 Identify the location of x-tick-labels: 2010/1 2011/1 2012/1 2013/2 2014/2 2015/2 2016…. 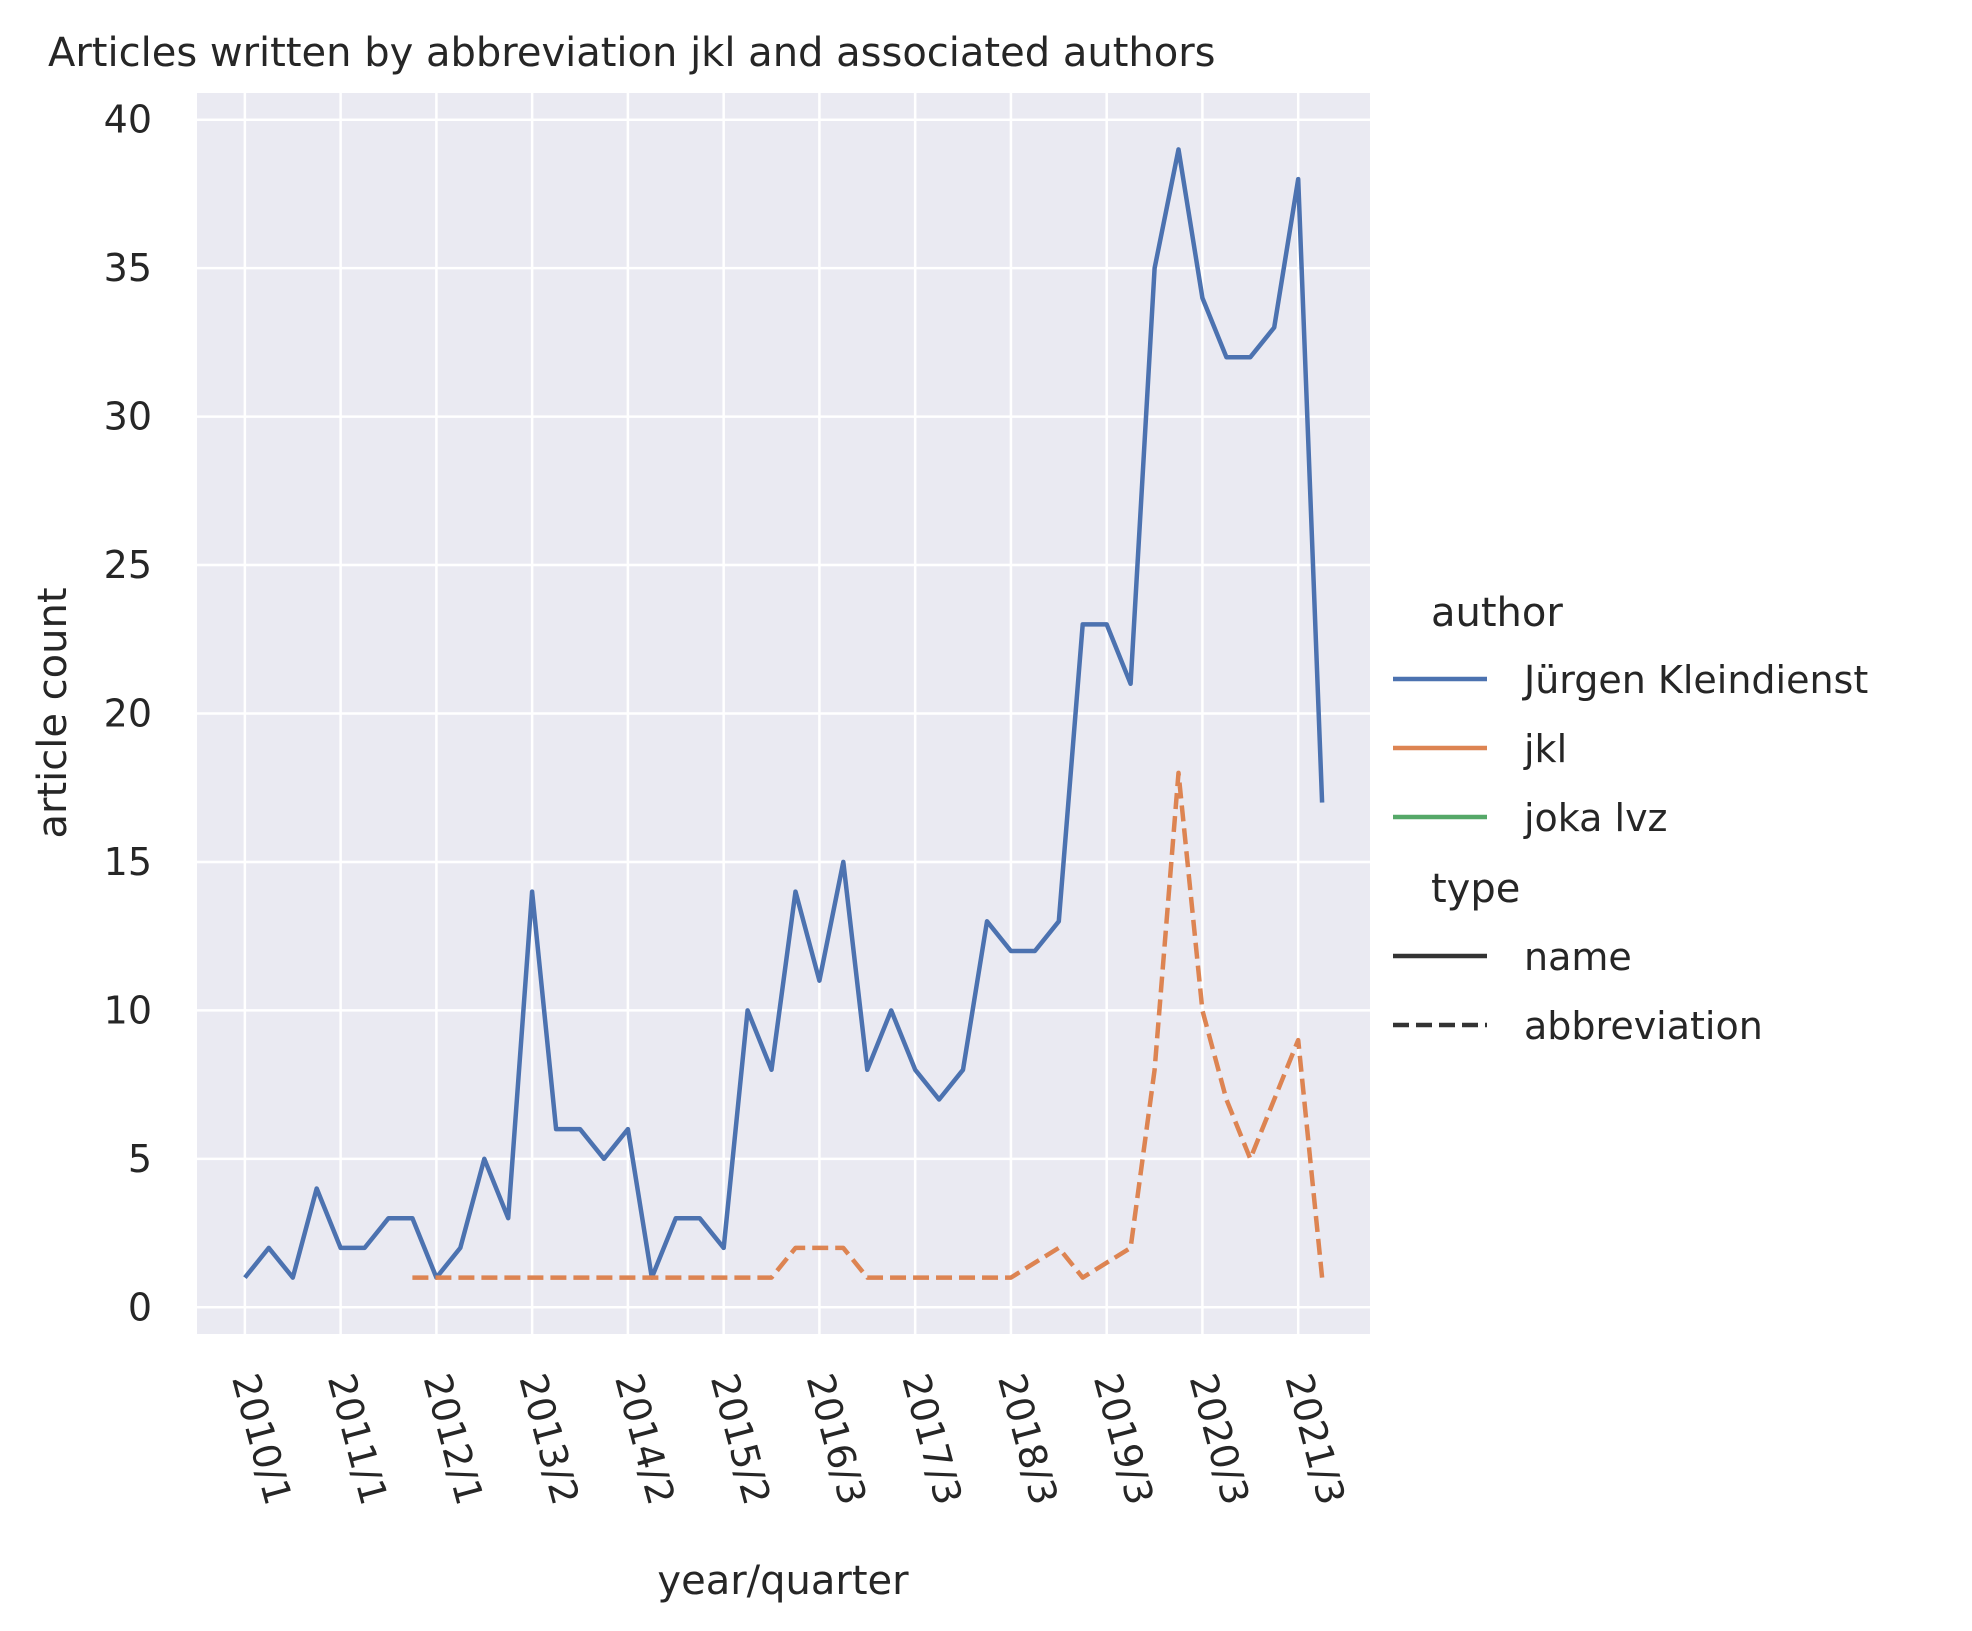
(788, 1439).